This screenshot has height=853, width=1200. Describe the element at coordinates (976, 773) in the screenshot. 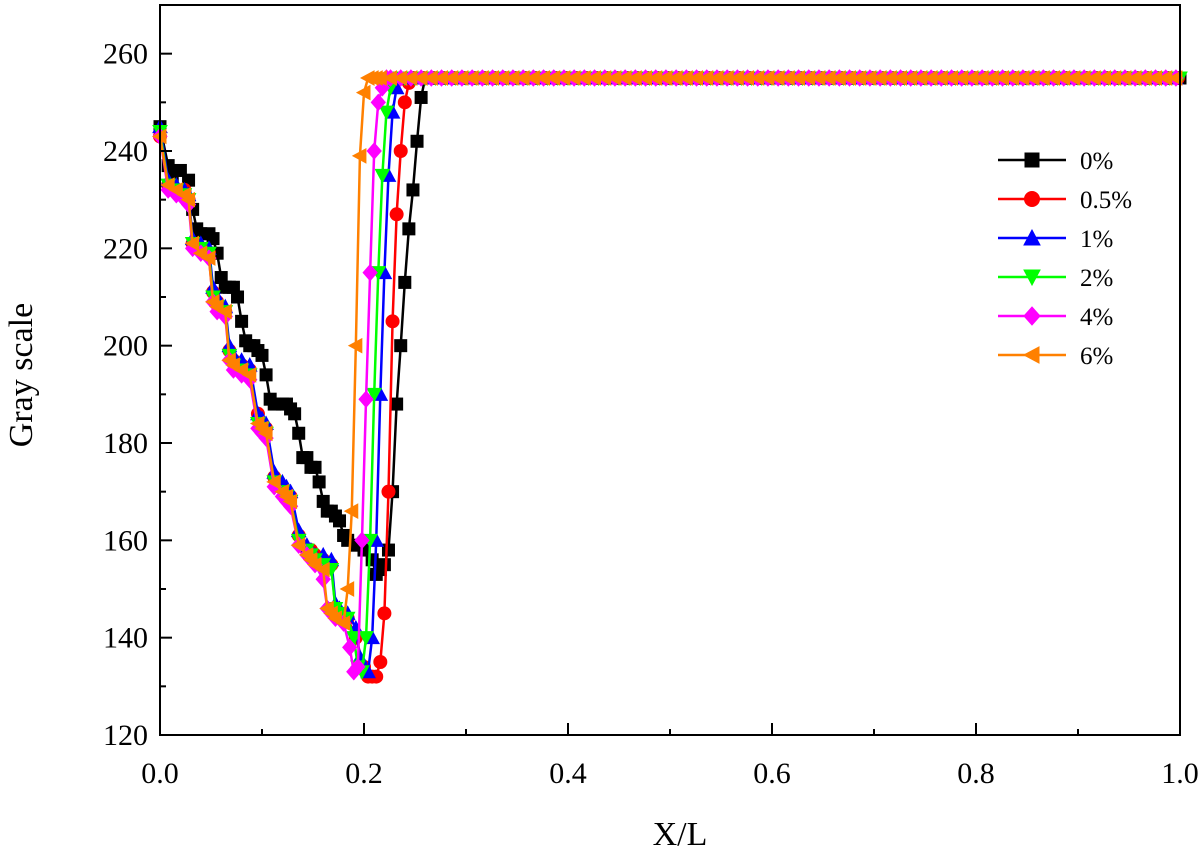

I see `x-tick-label: 0.8` at that location.